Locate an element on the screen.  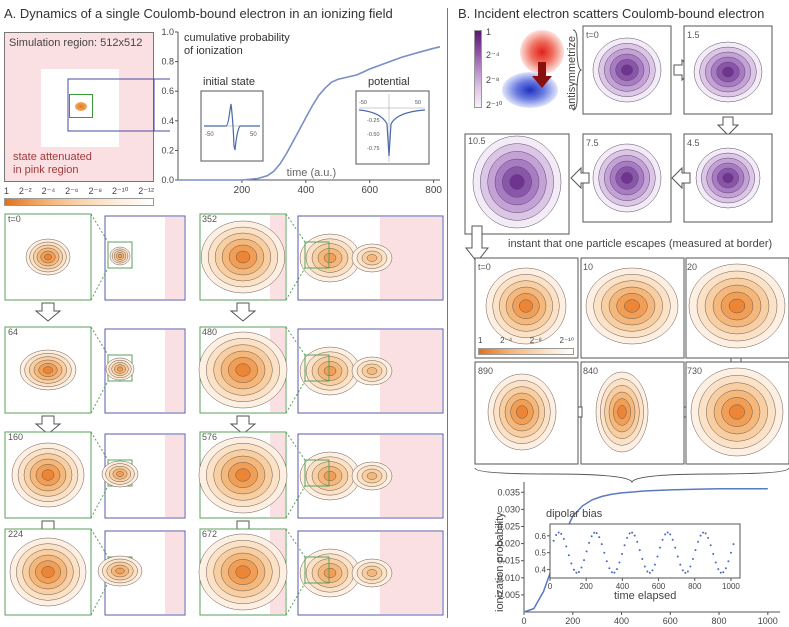
colorbar-c-labels: 1 2⁻⁴ 2⁻⁸ 2⁻¹⁰ is located at coordinates (526, 340).